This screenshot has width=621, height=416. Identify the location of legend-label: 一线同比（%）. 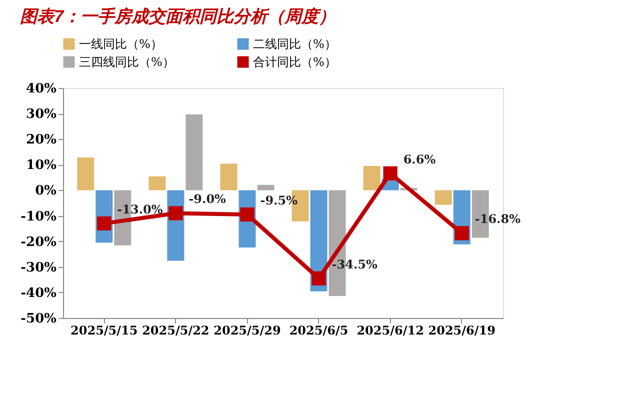
(120, 44).